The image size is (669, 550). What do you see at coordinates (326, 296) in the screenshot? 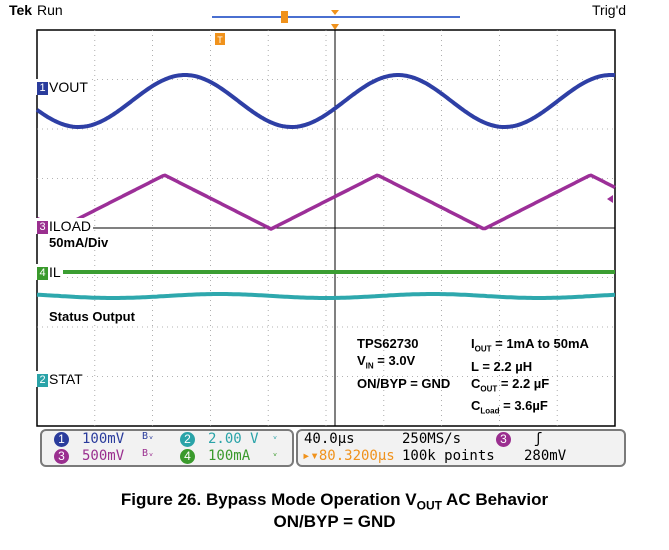
I see `ch2-cyan-trace` at bounding box center [326, 296].